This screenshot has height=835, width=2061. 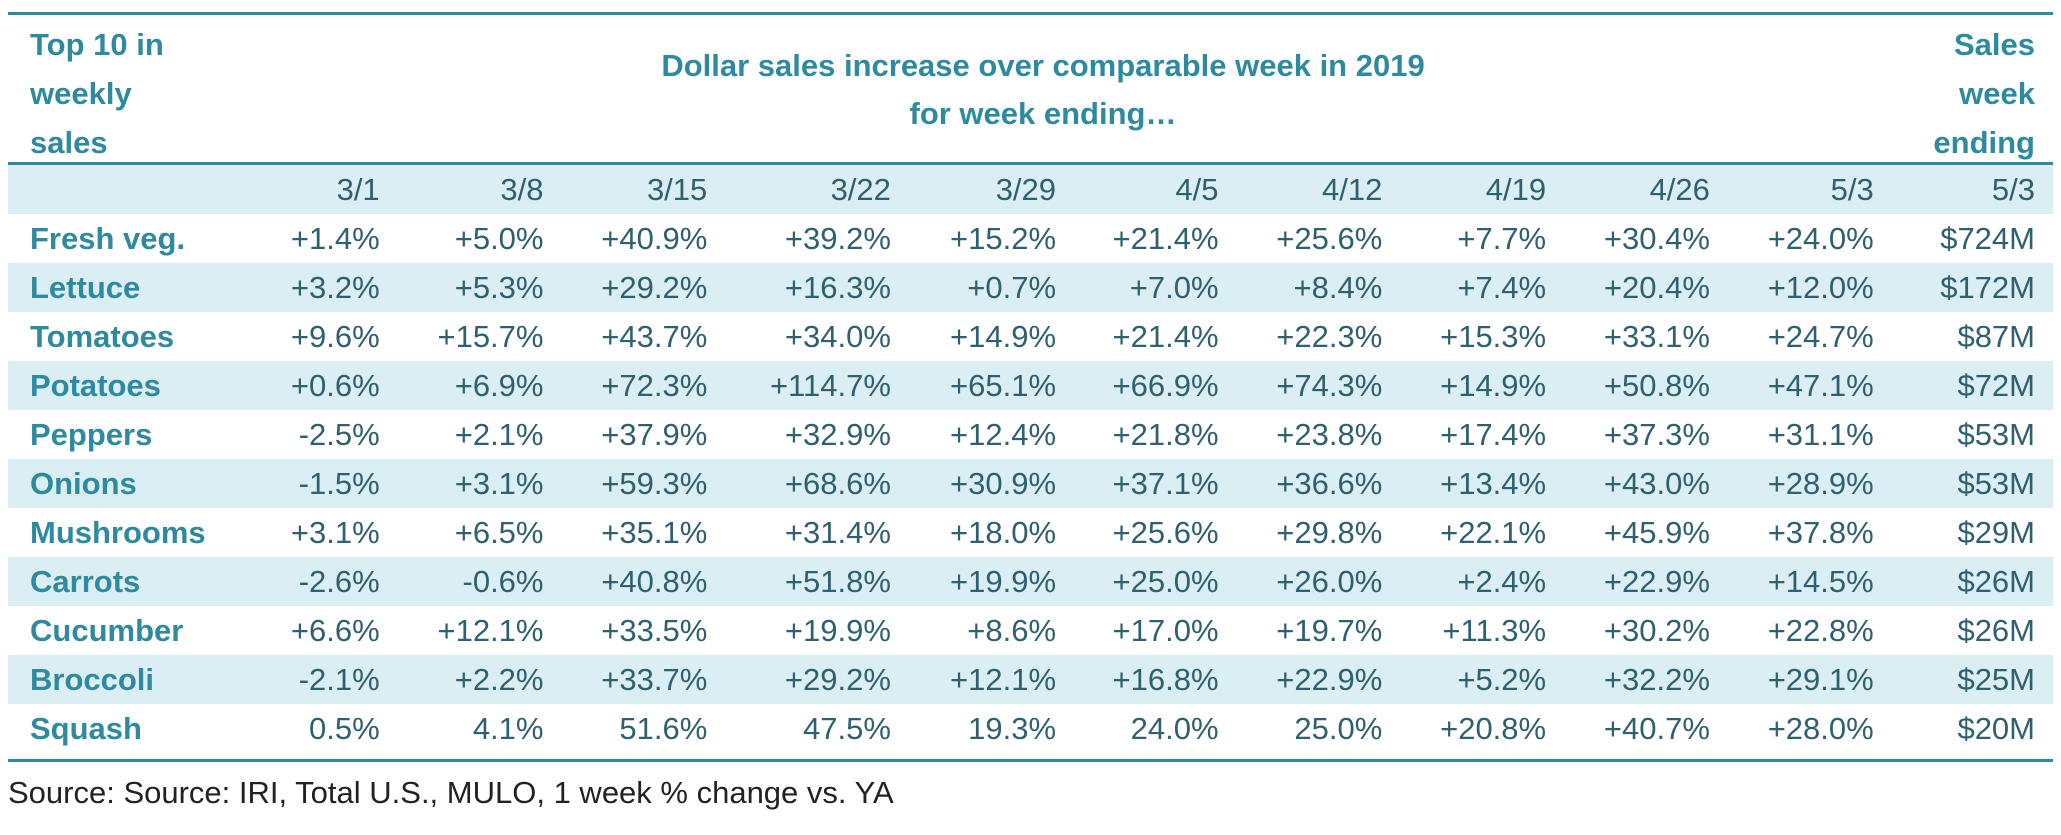 I want to click on pct-change-cell: +17.0%, so click(x=1165, y=630).